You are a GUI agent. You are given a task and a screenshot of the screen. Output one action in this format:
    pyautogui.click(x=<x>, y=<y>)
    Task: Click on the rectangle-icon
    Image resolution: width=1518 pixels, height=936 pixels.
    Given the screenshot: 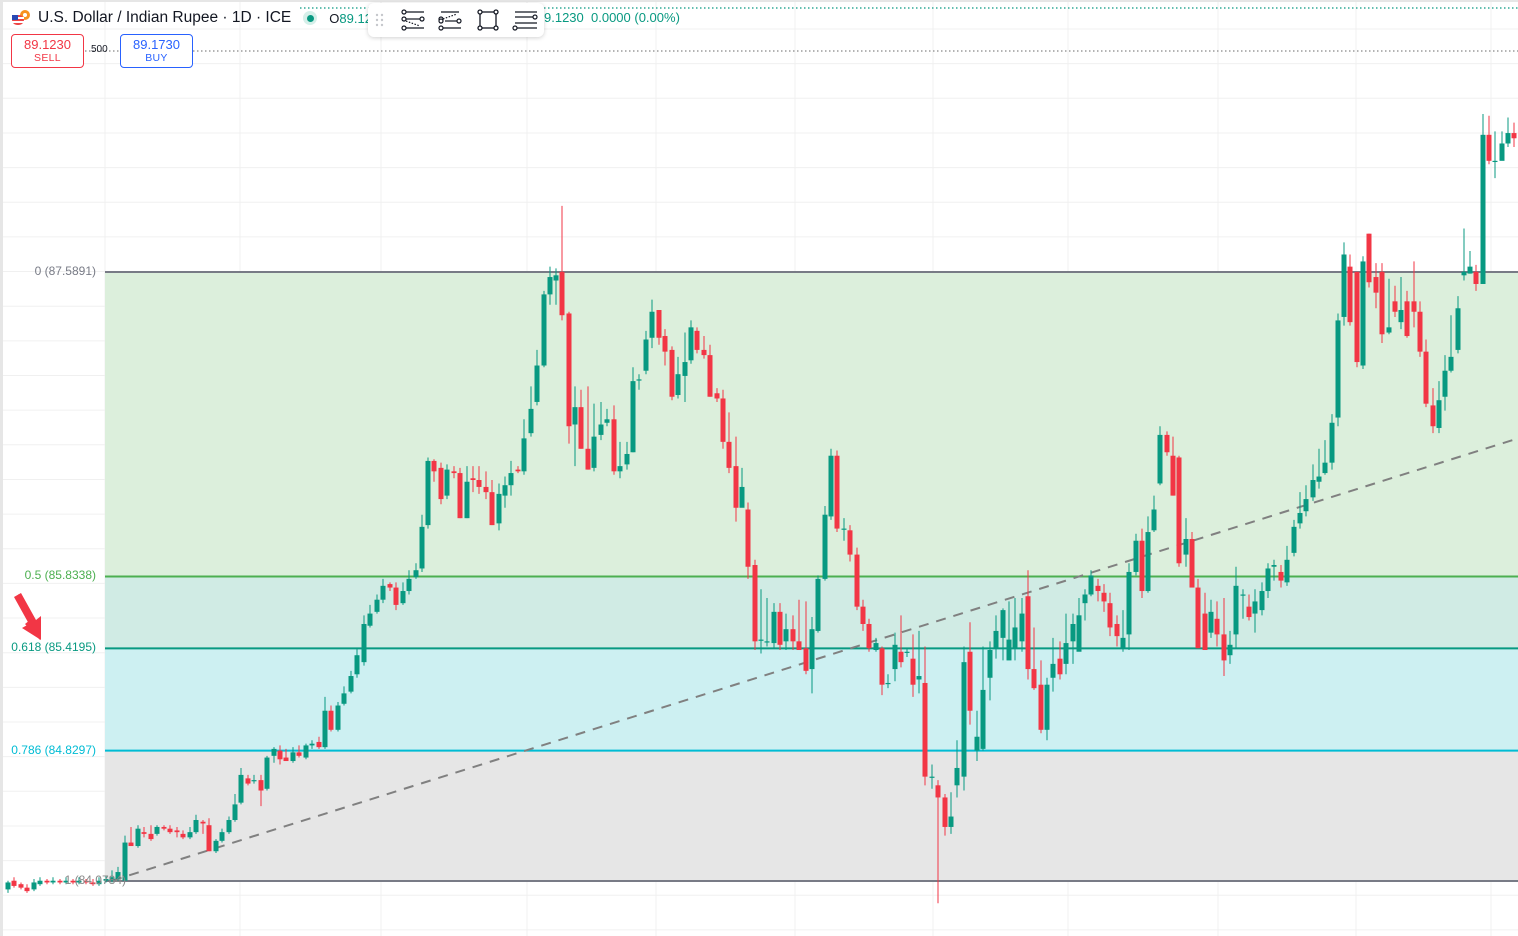 What is the action you would take?
    pyautogui.click(x=488, y=20)
    